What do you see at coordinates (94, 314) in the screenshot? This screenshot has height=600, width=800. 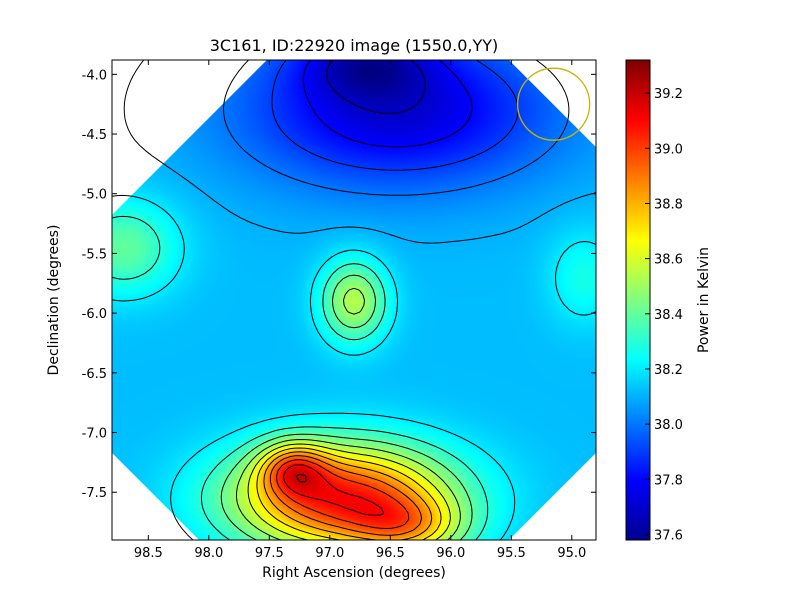 I see `y-tick-label: -6.0` at bounding box center [94, 314].